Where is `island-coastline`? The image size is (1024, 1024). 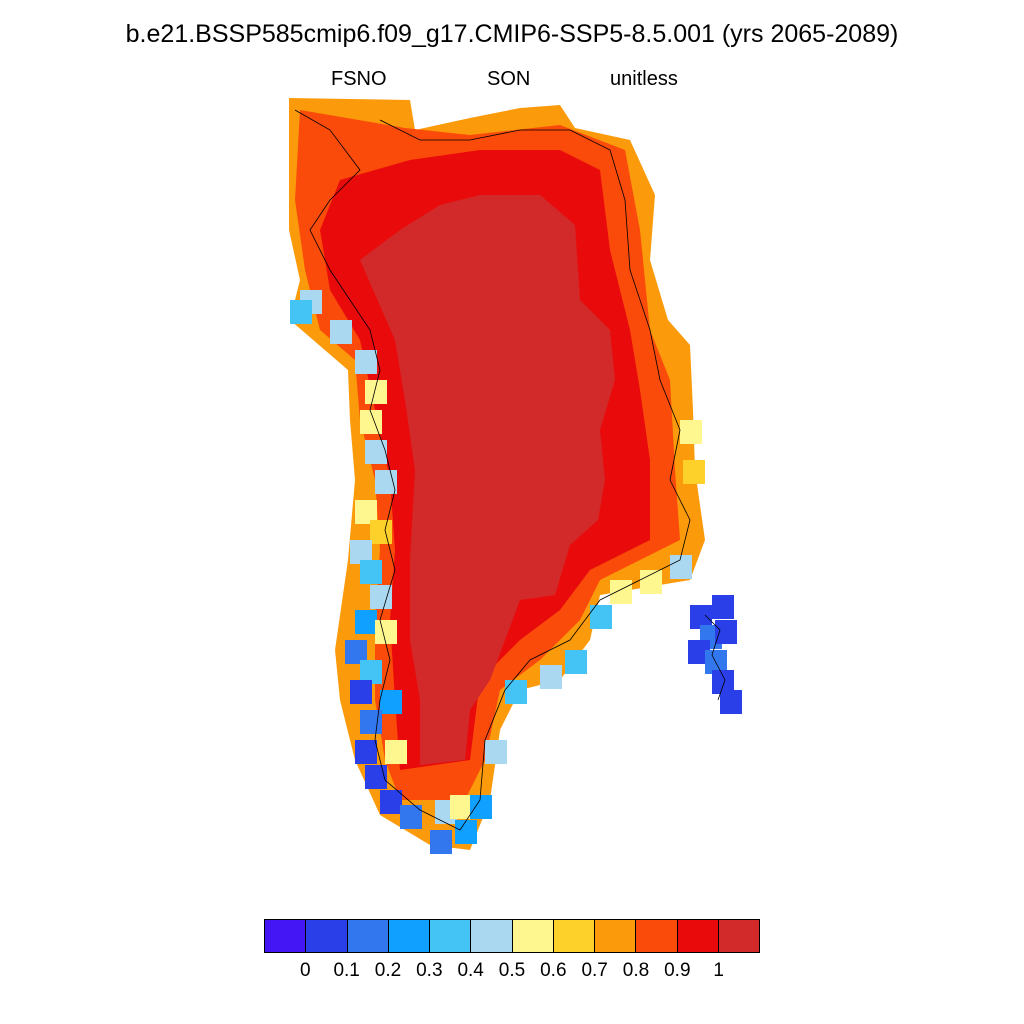
island-coastline is located at coordinates (715, 657).